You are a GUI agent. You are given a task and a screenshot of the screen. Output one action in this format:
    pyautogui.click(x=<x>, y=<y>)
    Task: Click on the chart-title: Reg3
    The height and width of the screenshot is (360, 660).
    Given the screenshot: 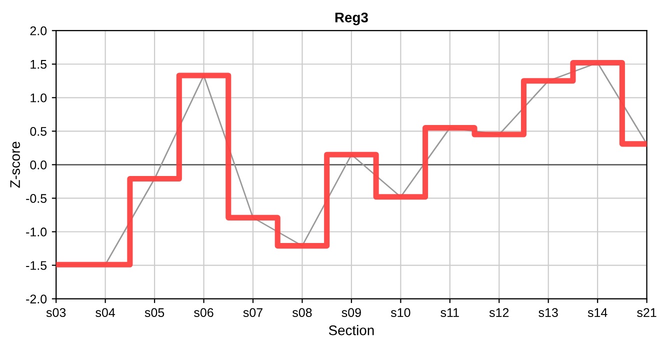 What is the action you would take?
    pyautogui.click(x=351, y=19)
    